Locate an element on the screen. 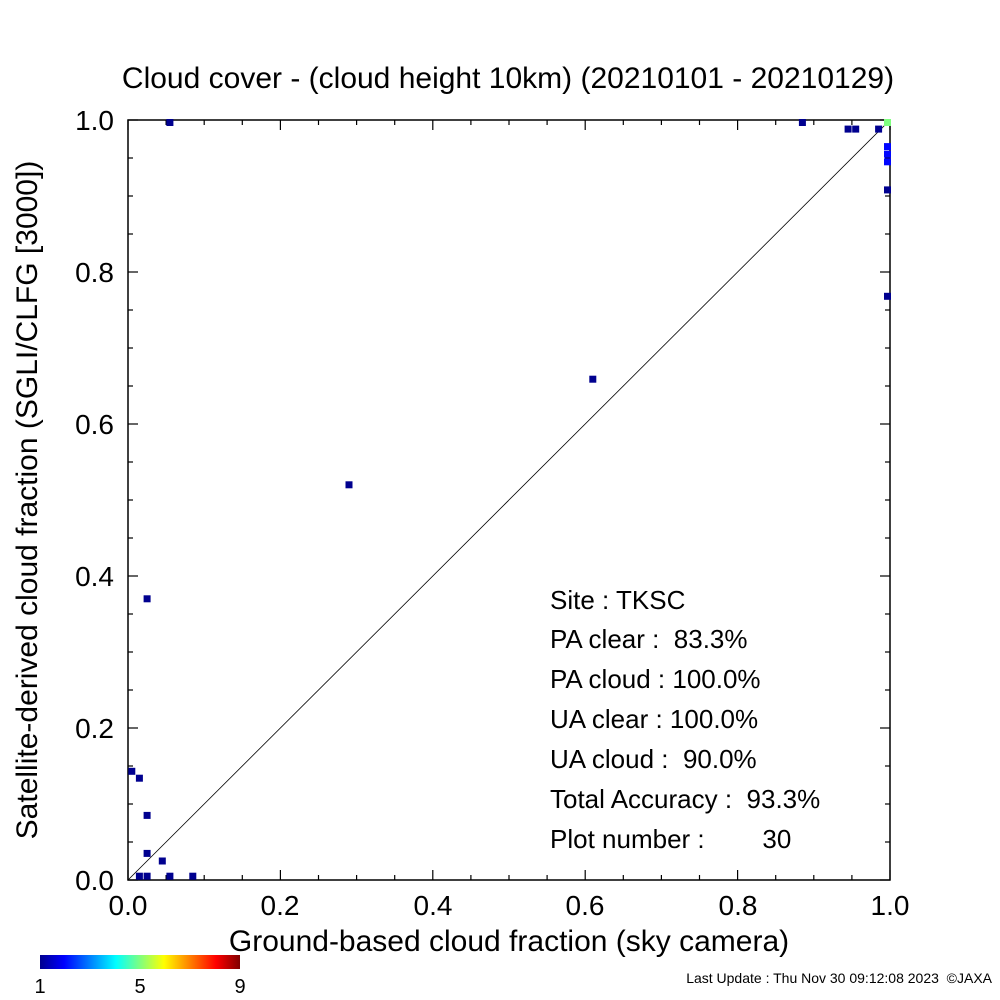  stats-line: Total Accuracy : 93.3% is located at coordinates (685, 799).